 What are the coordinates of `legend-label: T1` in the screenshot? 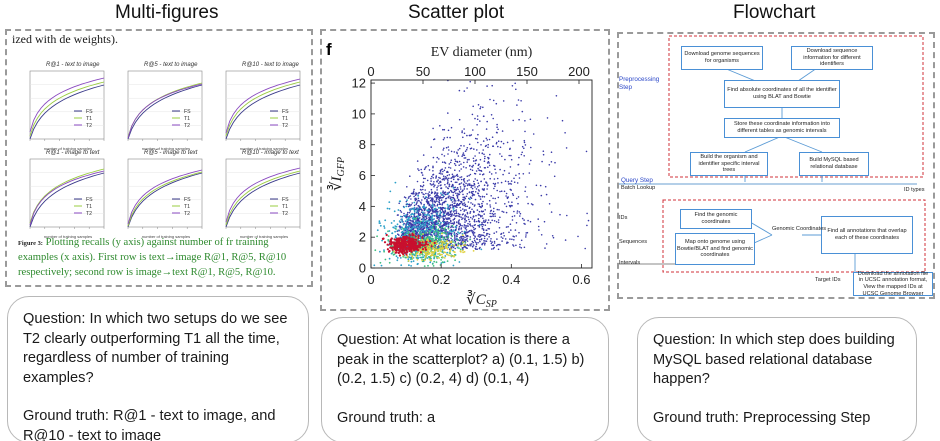 It's located at (187, 119).